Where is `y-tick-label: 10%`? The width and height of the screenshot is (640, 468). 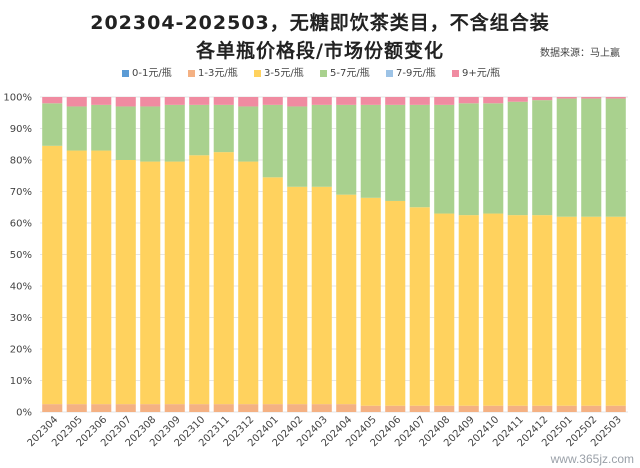 y-tick-label: 10% is located at coordinates (21, 381).